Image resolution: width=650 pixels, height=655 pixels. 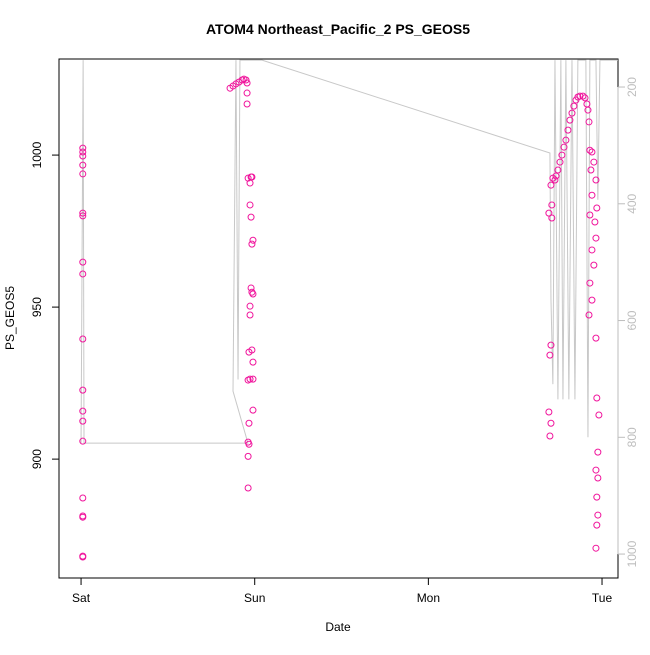 I want to click on x-tick-label: Tue, so click(x=602, y=598).